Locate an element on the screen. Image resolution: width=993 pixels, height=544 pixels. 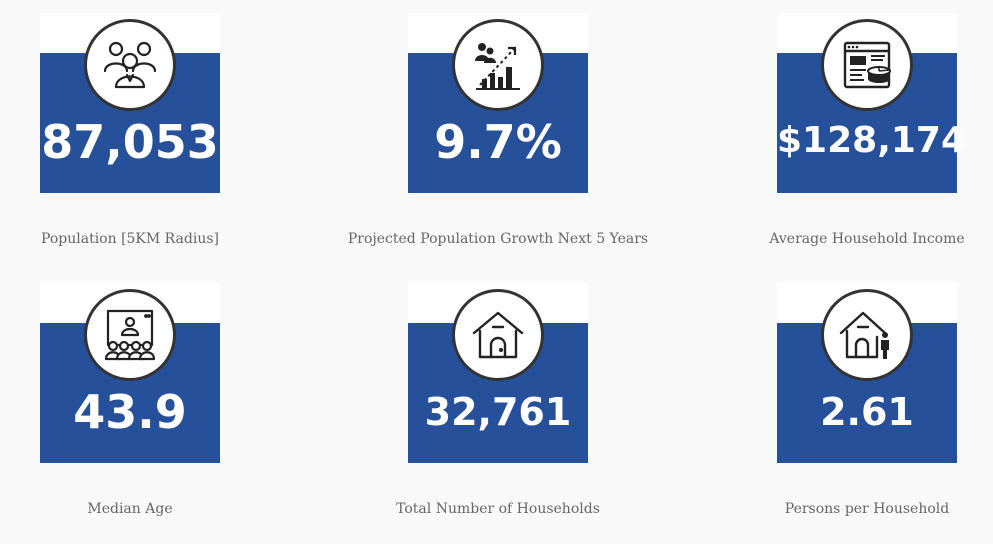
stat-card: 32,761 is located at coordinates (498, 373).